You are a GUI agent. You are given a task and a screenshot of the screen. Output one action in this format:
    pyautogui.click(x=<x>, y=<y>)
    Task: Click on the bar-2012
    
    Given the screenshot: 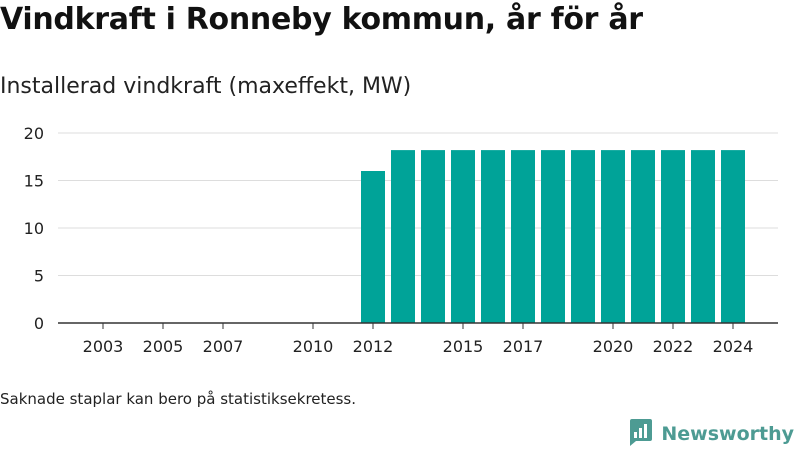 What is the action you would take?
    pyautogui.click(x=373, y=247)
    